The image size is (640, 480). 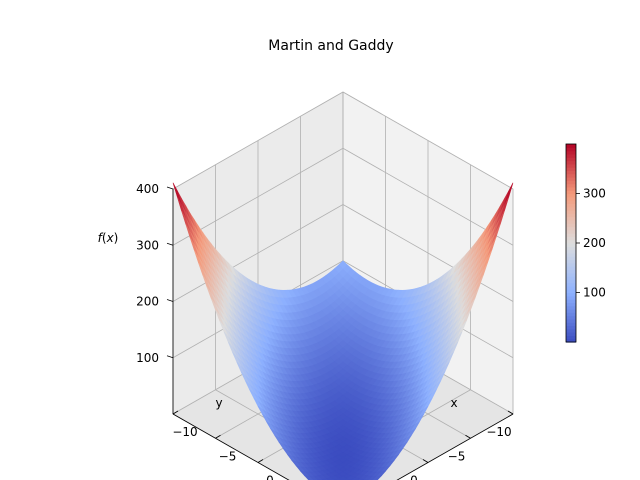 I want to click on y-tick-label: 0, so click(x=414, y=477).